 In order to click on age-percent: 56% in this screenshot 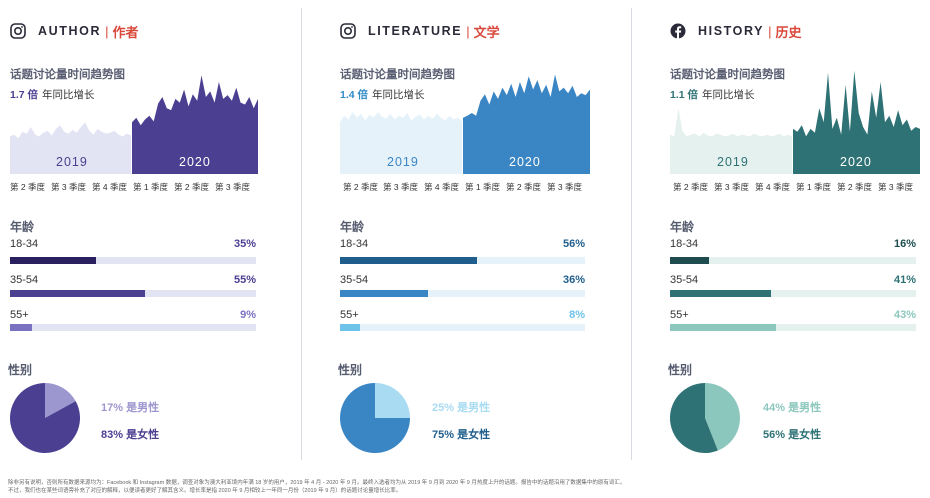, I will do `click(573, 244)`.